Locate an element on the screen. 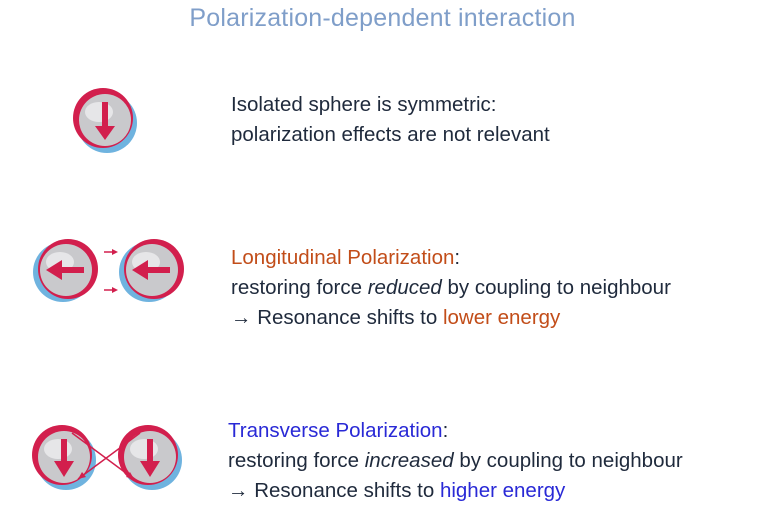 Image resolution: width=765 pixels, height=525 pixels. transverse-line-2-post: by coupling to neighbour is located at coordinates (568, 460).